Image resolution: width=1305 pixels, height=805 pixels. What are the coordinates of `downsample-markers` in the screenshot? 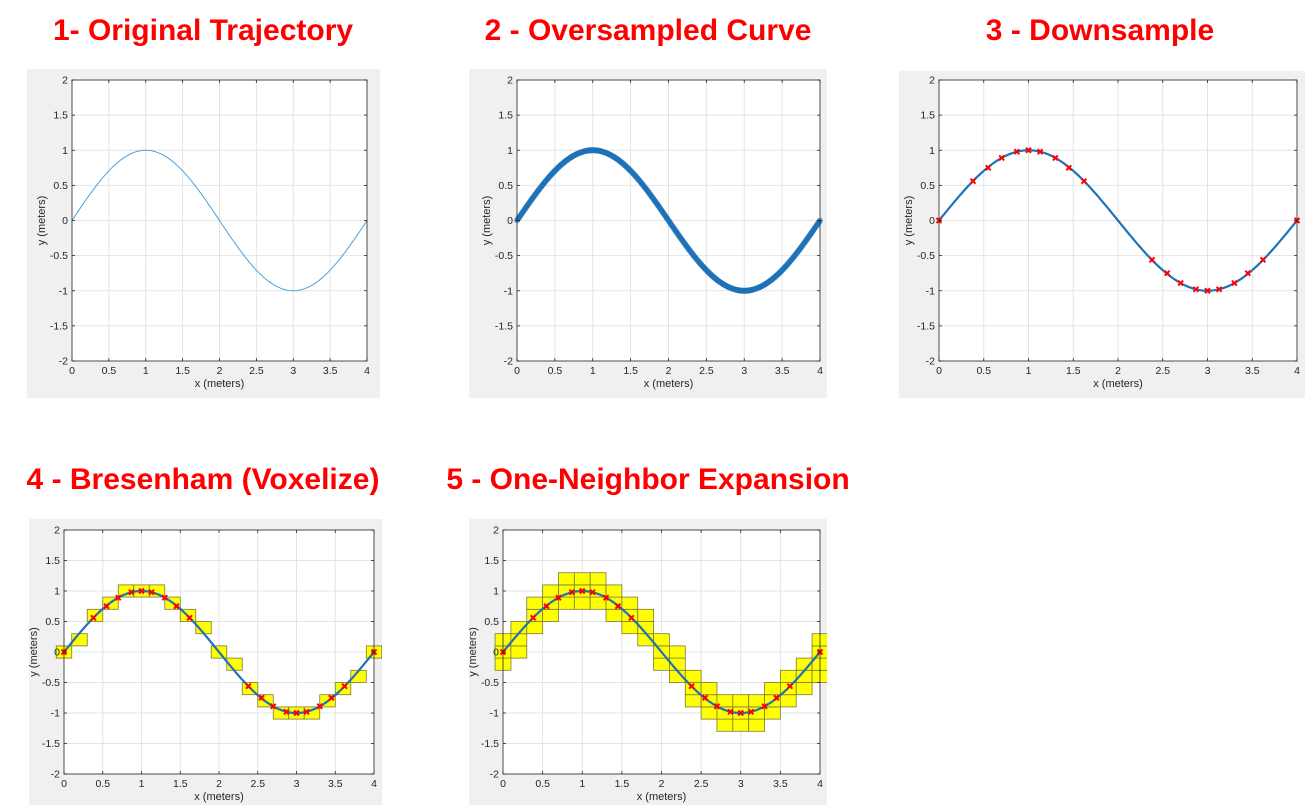 It's located at (1118, 220).